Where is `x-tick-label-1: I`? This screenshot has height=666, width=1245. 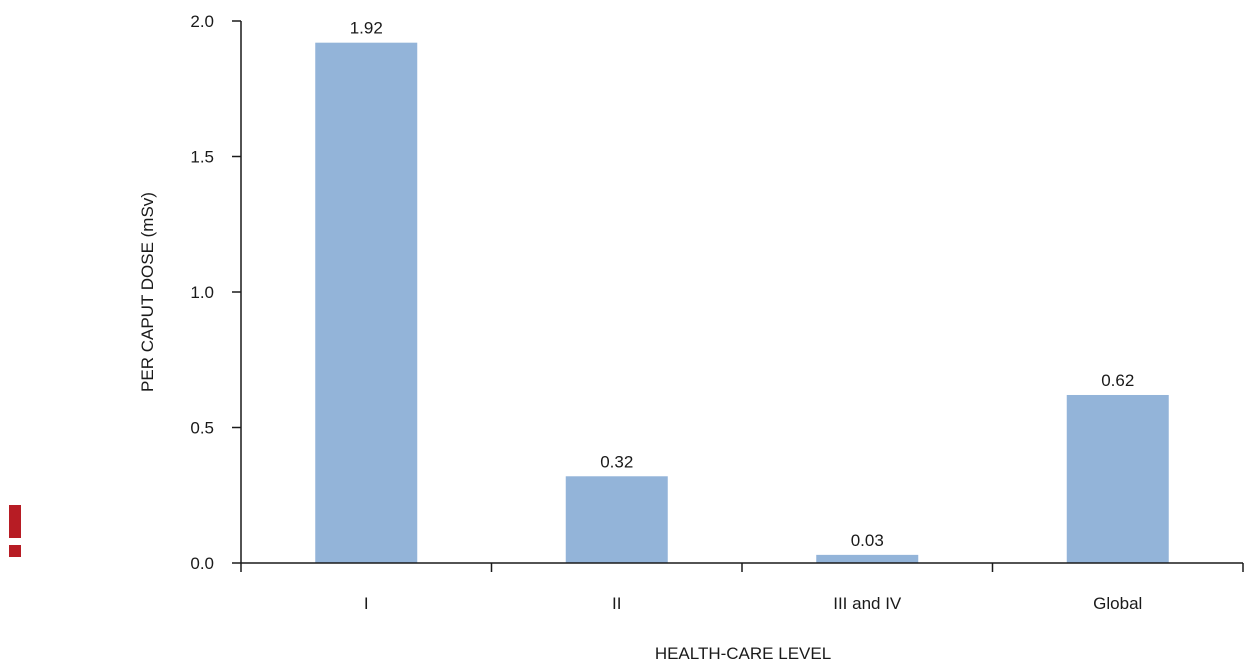 x-tick-label-1: I is located at coordinates (366, 603).